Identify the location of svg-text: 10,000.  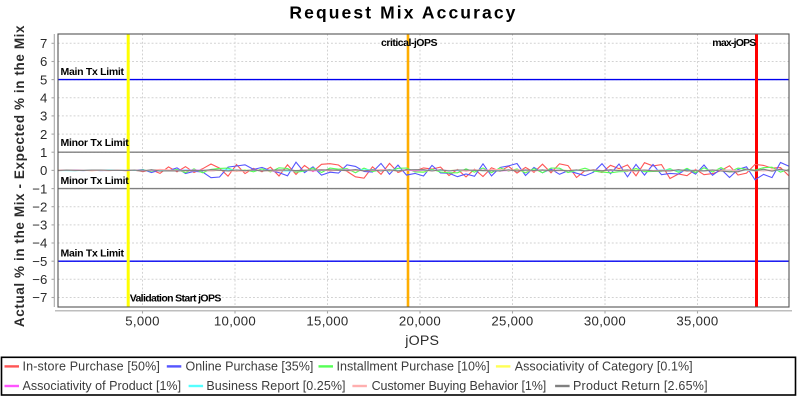
(235, 321).